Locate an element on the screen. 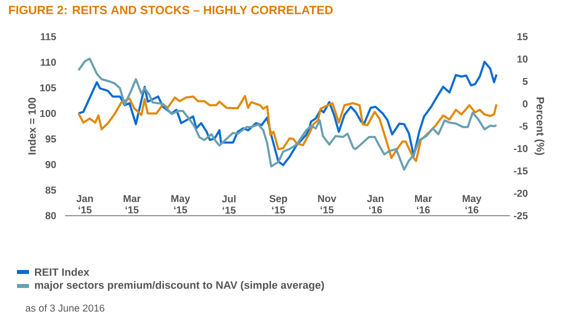 The image size is (575, 320). y-tick-label: 85 is located at coordinates (50, 190).